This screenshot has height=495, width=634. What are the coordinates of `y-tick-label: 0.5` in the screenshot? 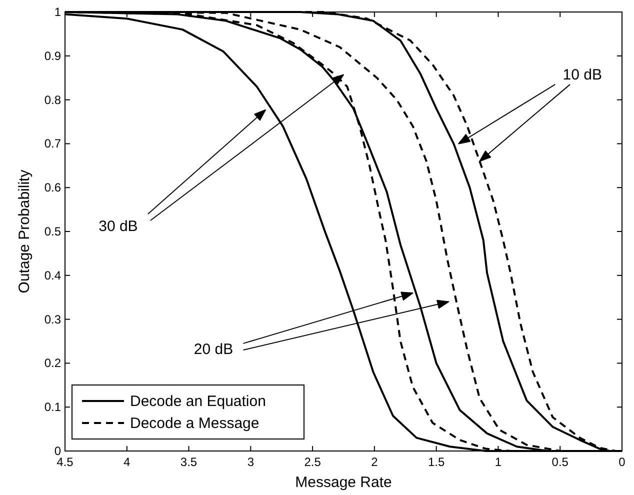 It's located at (53, 231).